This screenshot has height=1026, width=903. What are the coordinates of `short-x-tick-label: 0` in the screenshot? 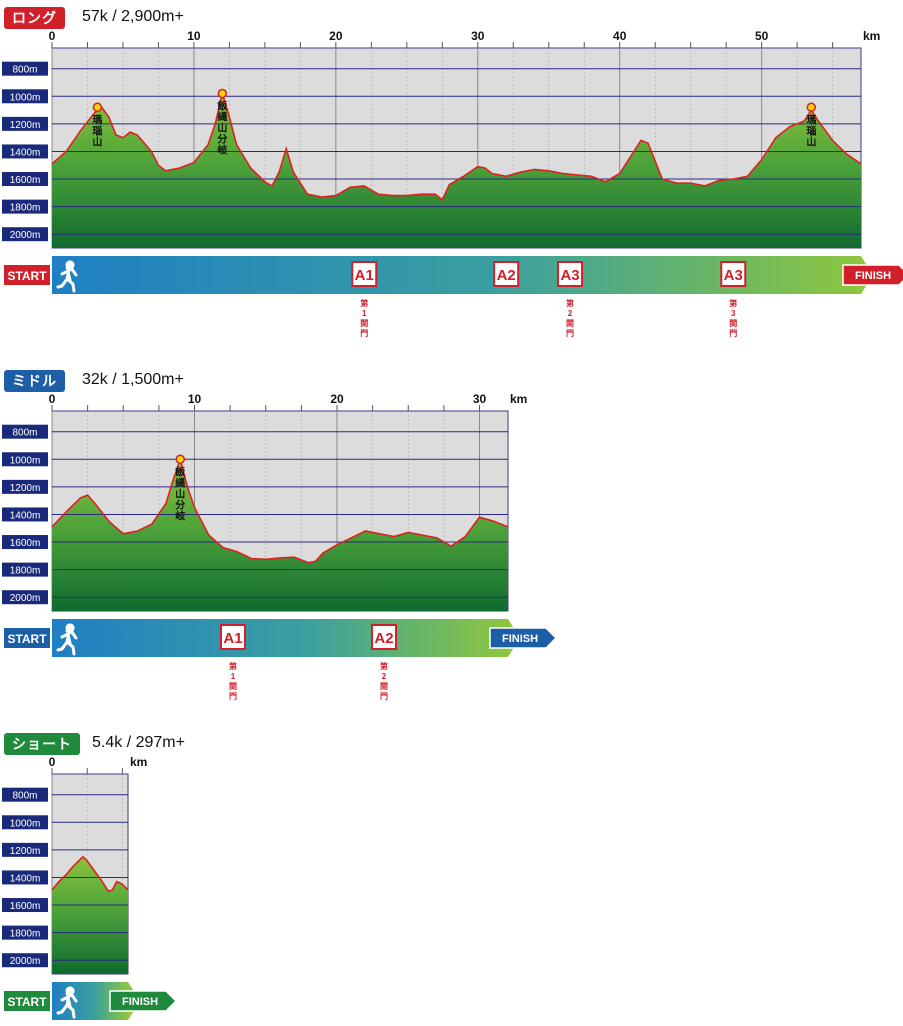 It's located at (52, 762).